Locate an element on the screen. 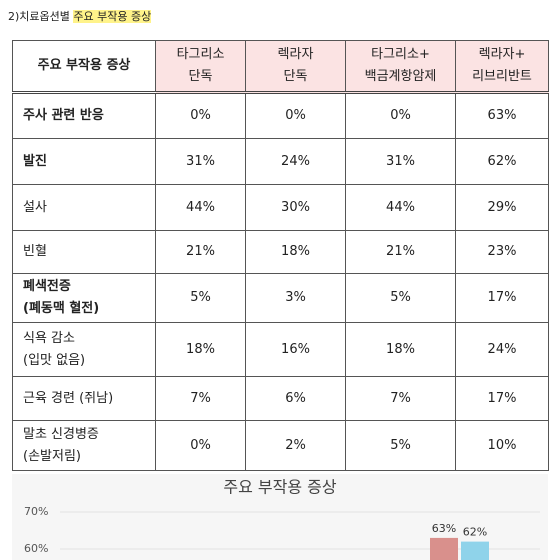  cell-line: 말초 신경병증 is located at coordinates (61, 434).